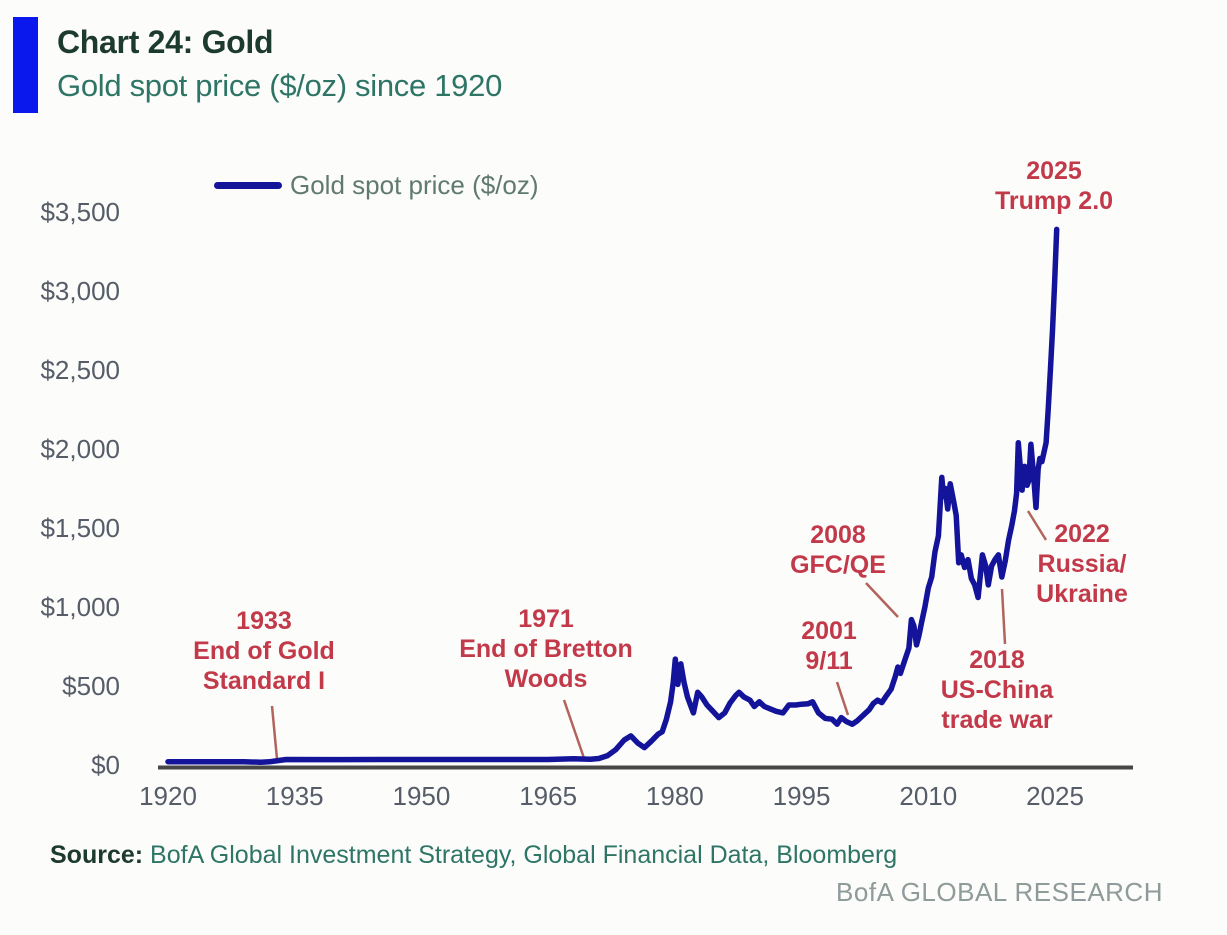  Describe the element at coordinates (80, 607) in the screenshot. I see `y-tick-label: $1,000` at that location.